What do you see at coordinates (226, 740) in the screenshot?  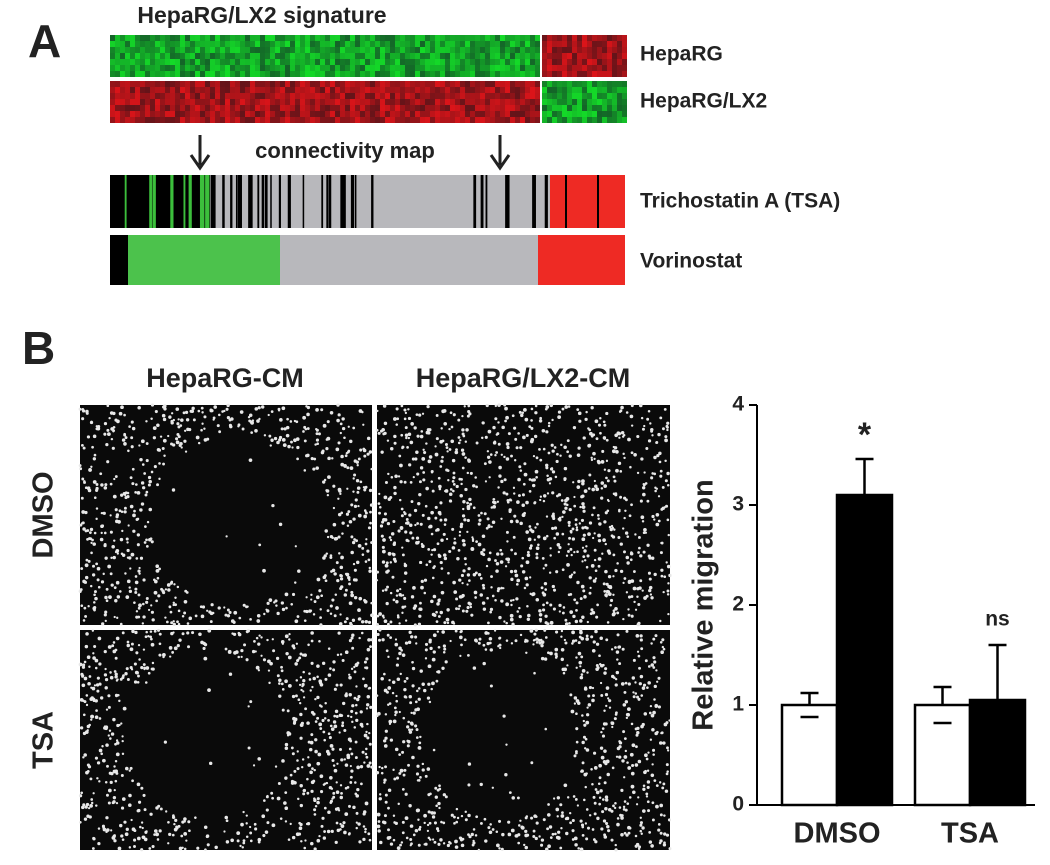 I see `micrograph` at bounding box center [226, 740].